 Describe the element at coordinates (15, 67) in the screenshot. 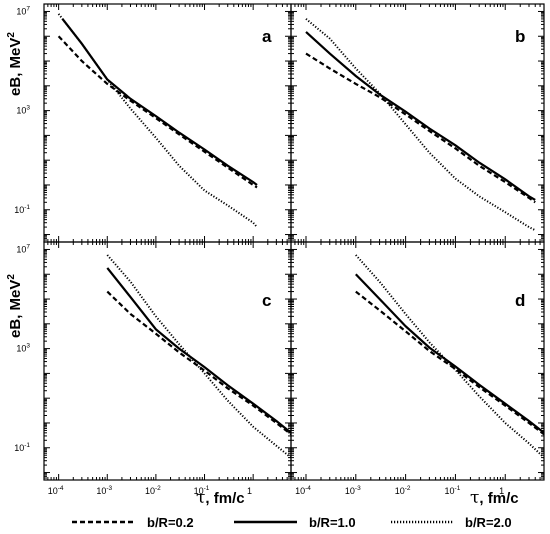

I see `y-axis-title-top-main: eB, MeV` at that location.